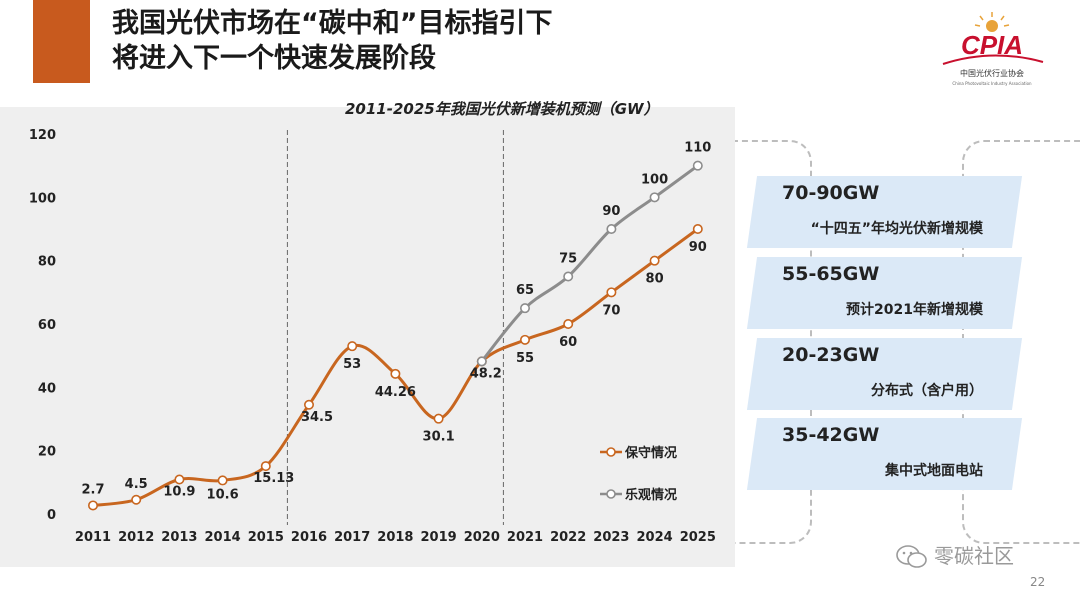  I want to click on card-caption: “十四五”年均光伏新增规模, so click(896, 229).